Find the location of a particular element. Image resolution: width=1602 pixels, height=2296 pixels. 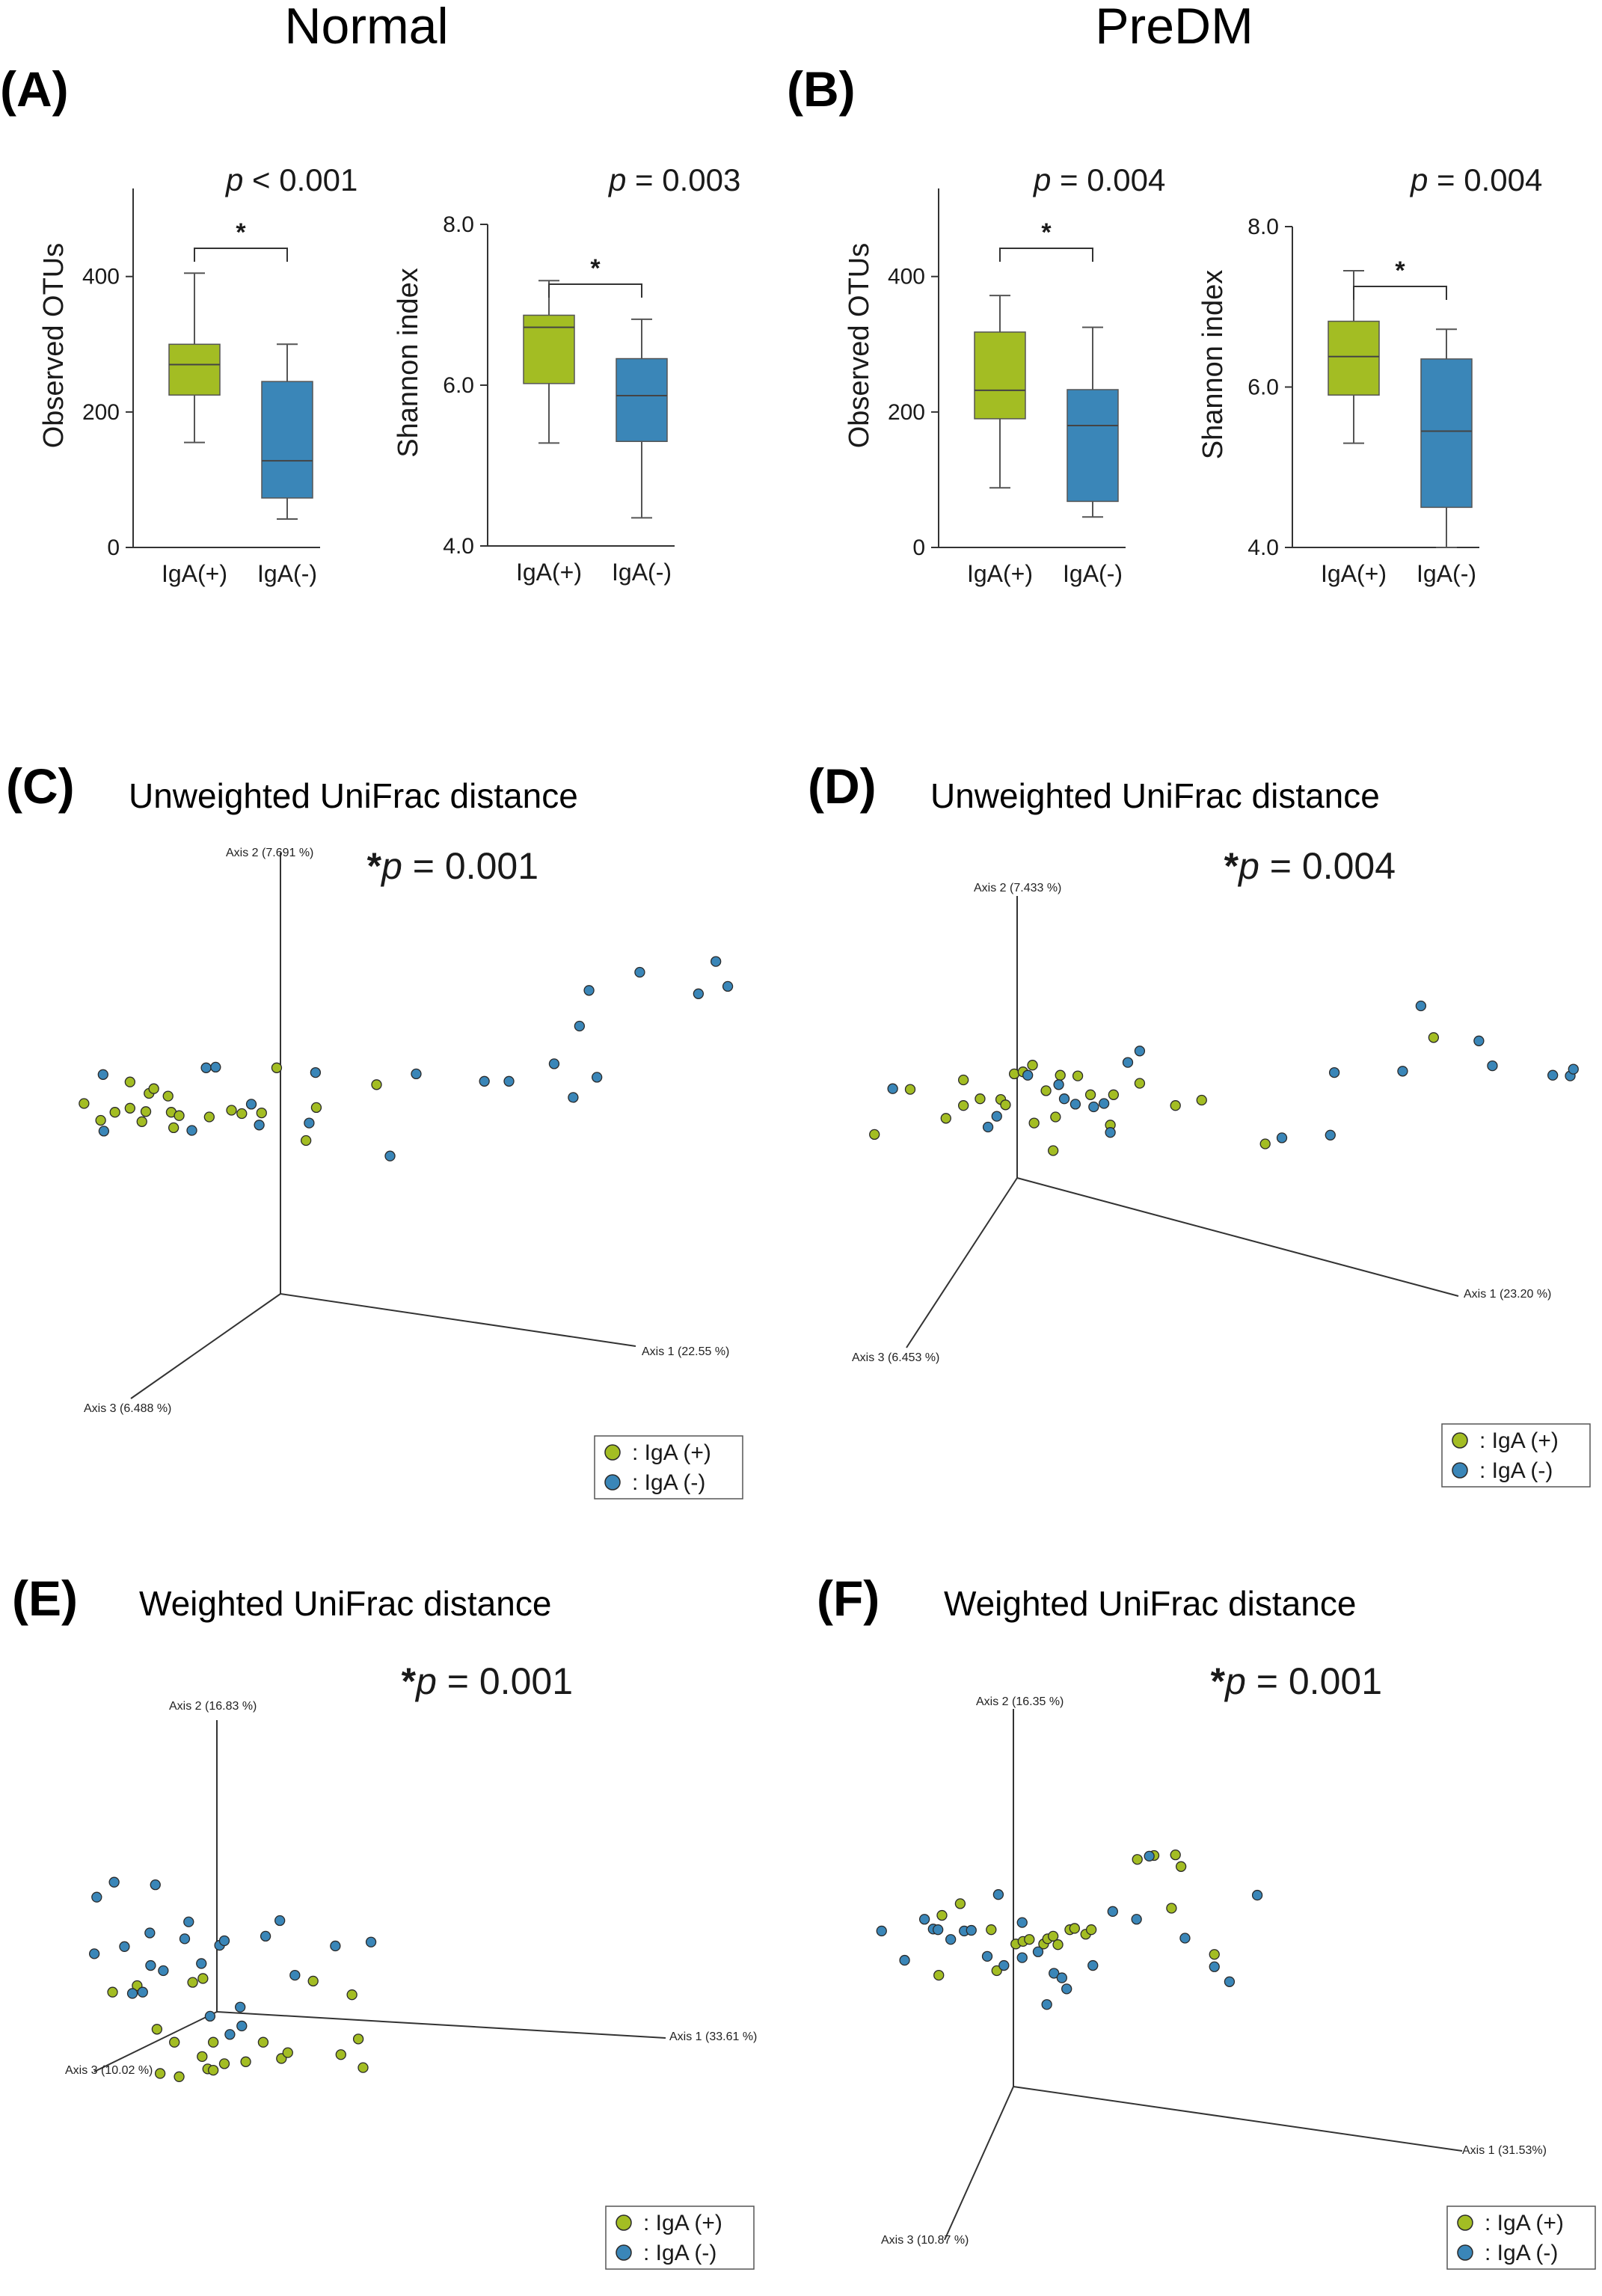

legend-marker-neg is located at coordinates (1465, 2252).